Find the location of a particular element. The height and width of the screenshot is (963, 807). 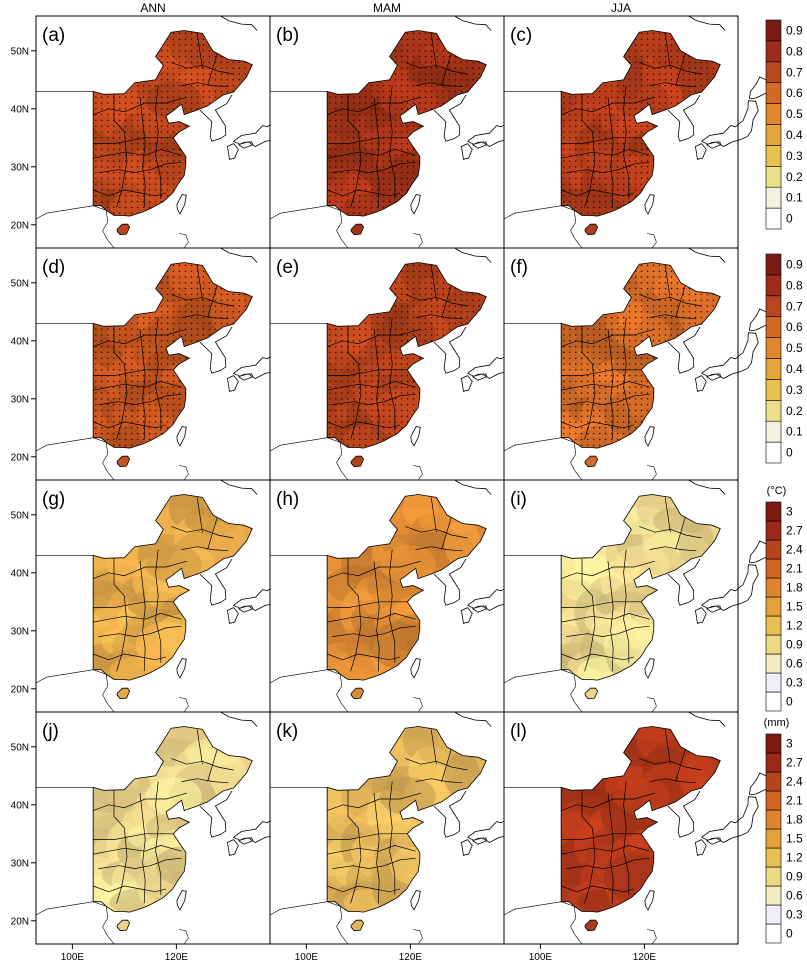

lat-tick-label: 50N is located at coordinates (20, 283).